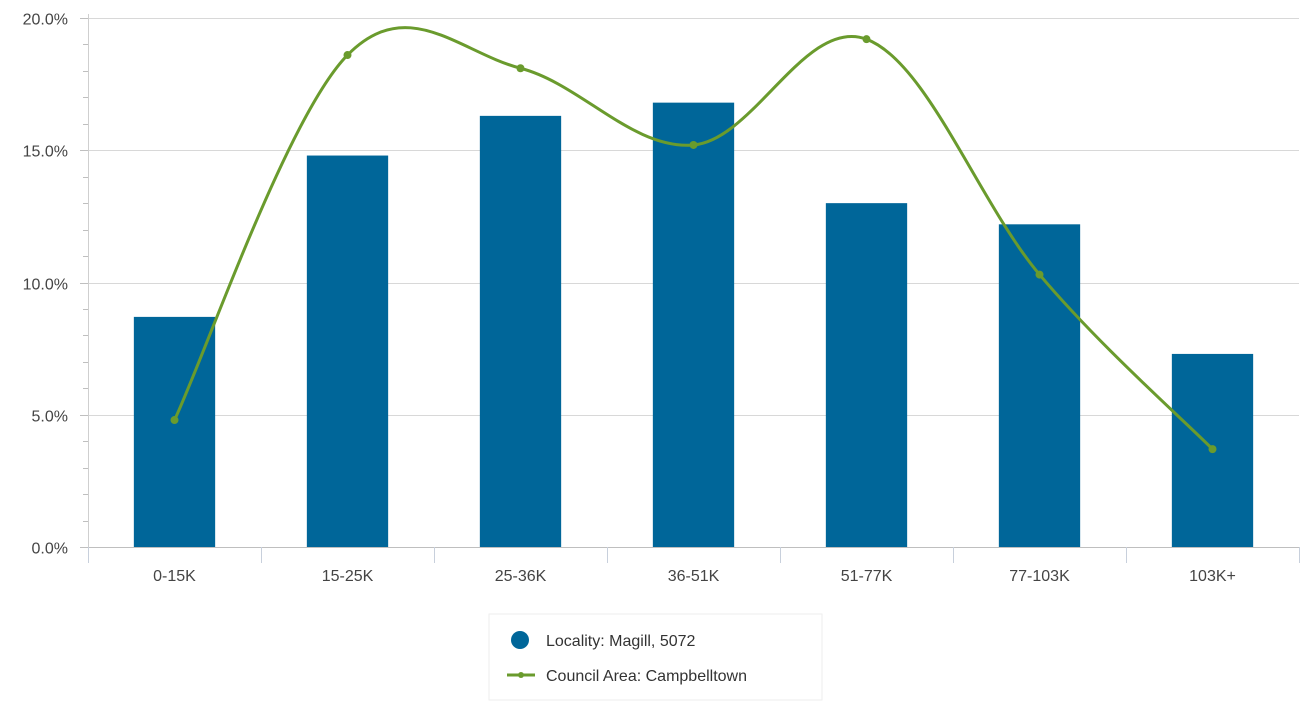 The image size is (1301, 706). What do you see at coordinates (867, 576) in the screenshot?
I see `x-tick-label: 51-77K` at bounding box center [867, 576].